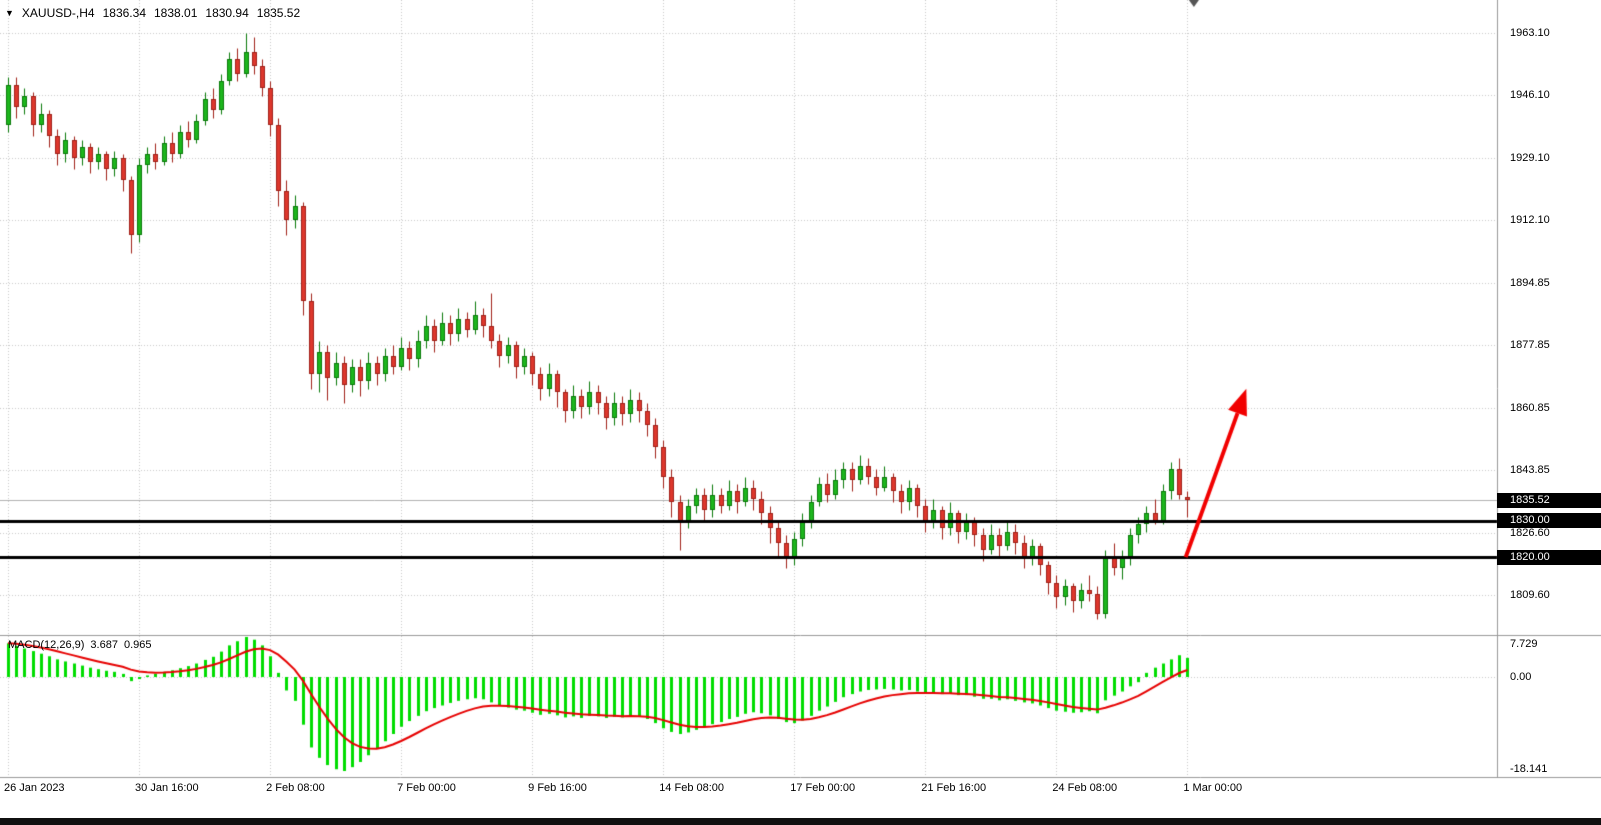 This screenshot has width=1601, height=825. What do you see at coordinates (46, 645) in the screenshot?
I see `macd-name: MACD(12,26,9)` at bounding box center [46, 645].